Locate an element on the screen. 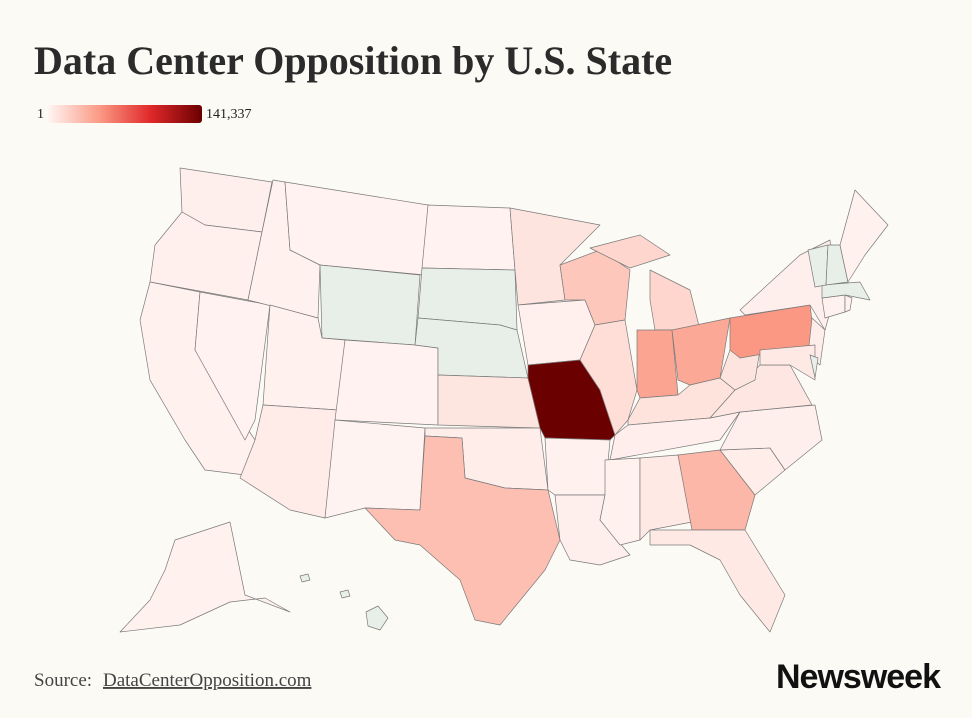  source-label: Source: is located at coordinates (63, 680).